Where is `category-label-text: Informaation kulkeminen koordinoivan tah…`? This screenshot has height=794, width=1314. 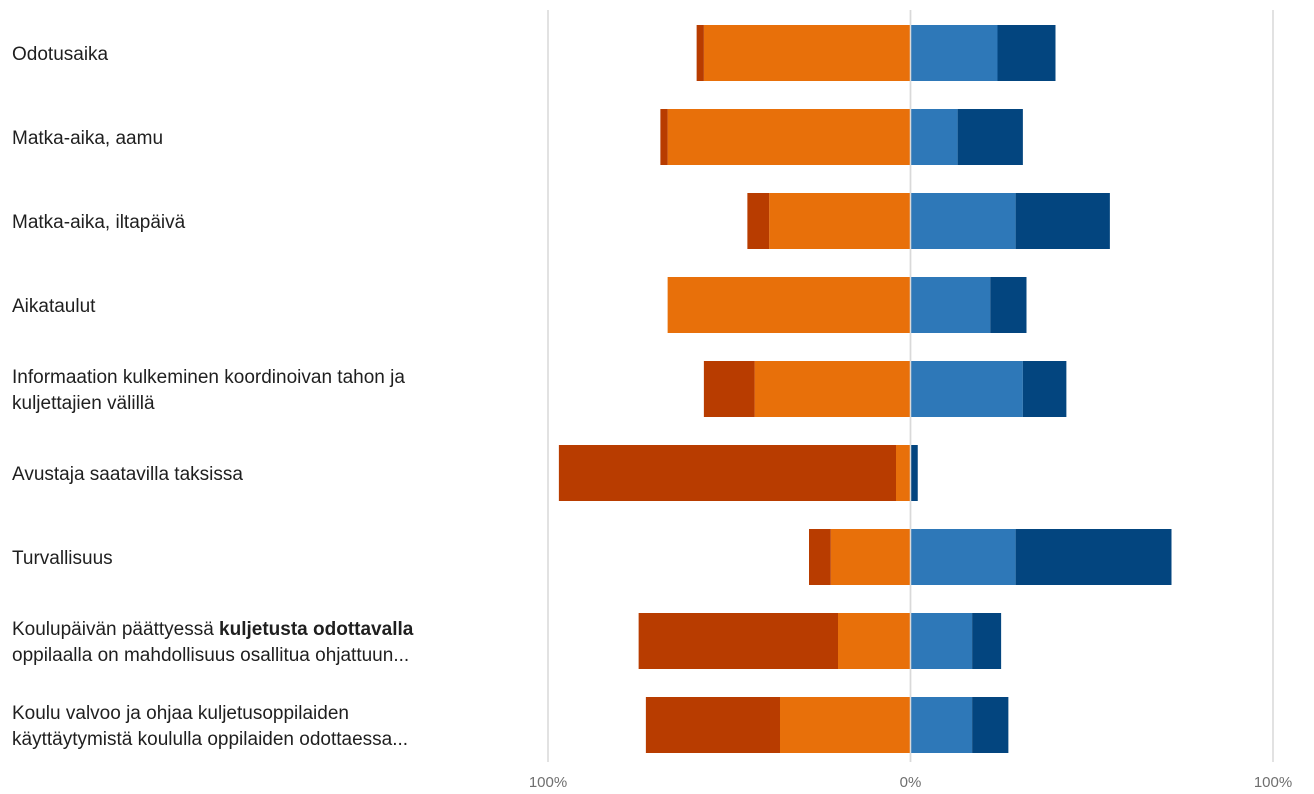 category-label-text: Informaation kulkeminen koordinoivan tah… is located at coordinates (208, 377).